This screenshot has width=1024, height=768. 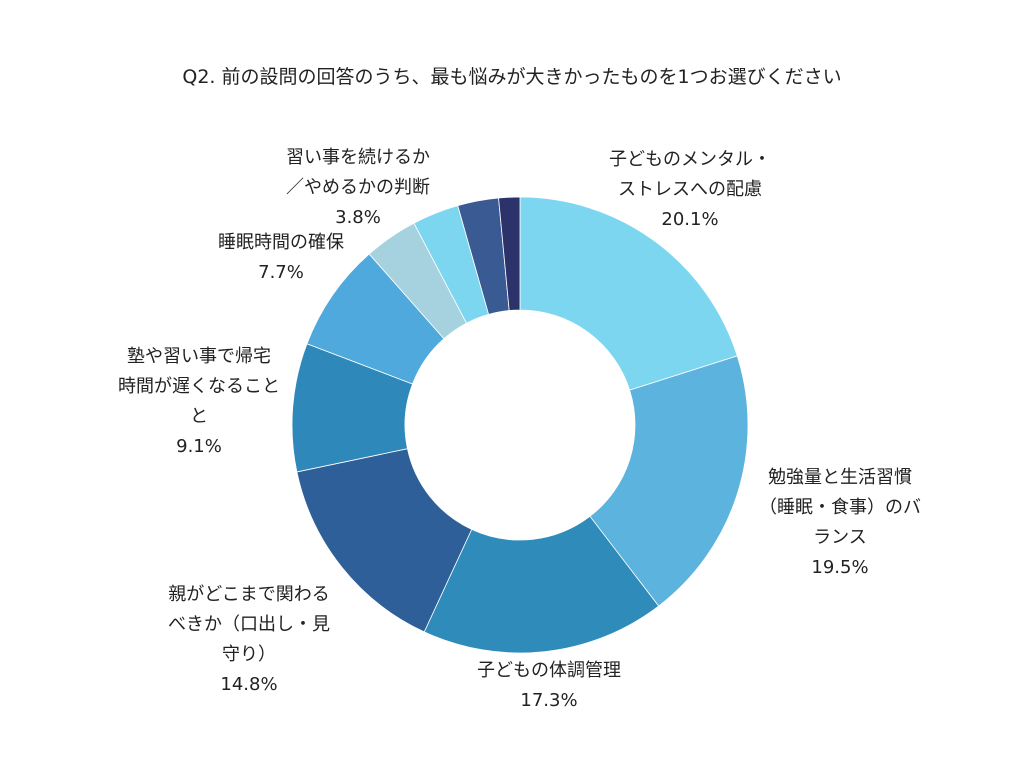 I want to click on label-line: 子どもの体調管理, so click(x=549, y=670).